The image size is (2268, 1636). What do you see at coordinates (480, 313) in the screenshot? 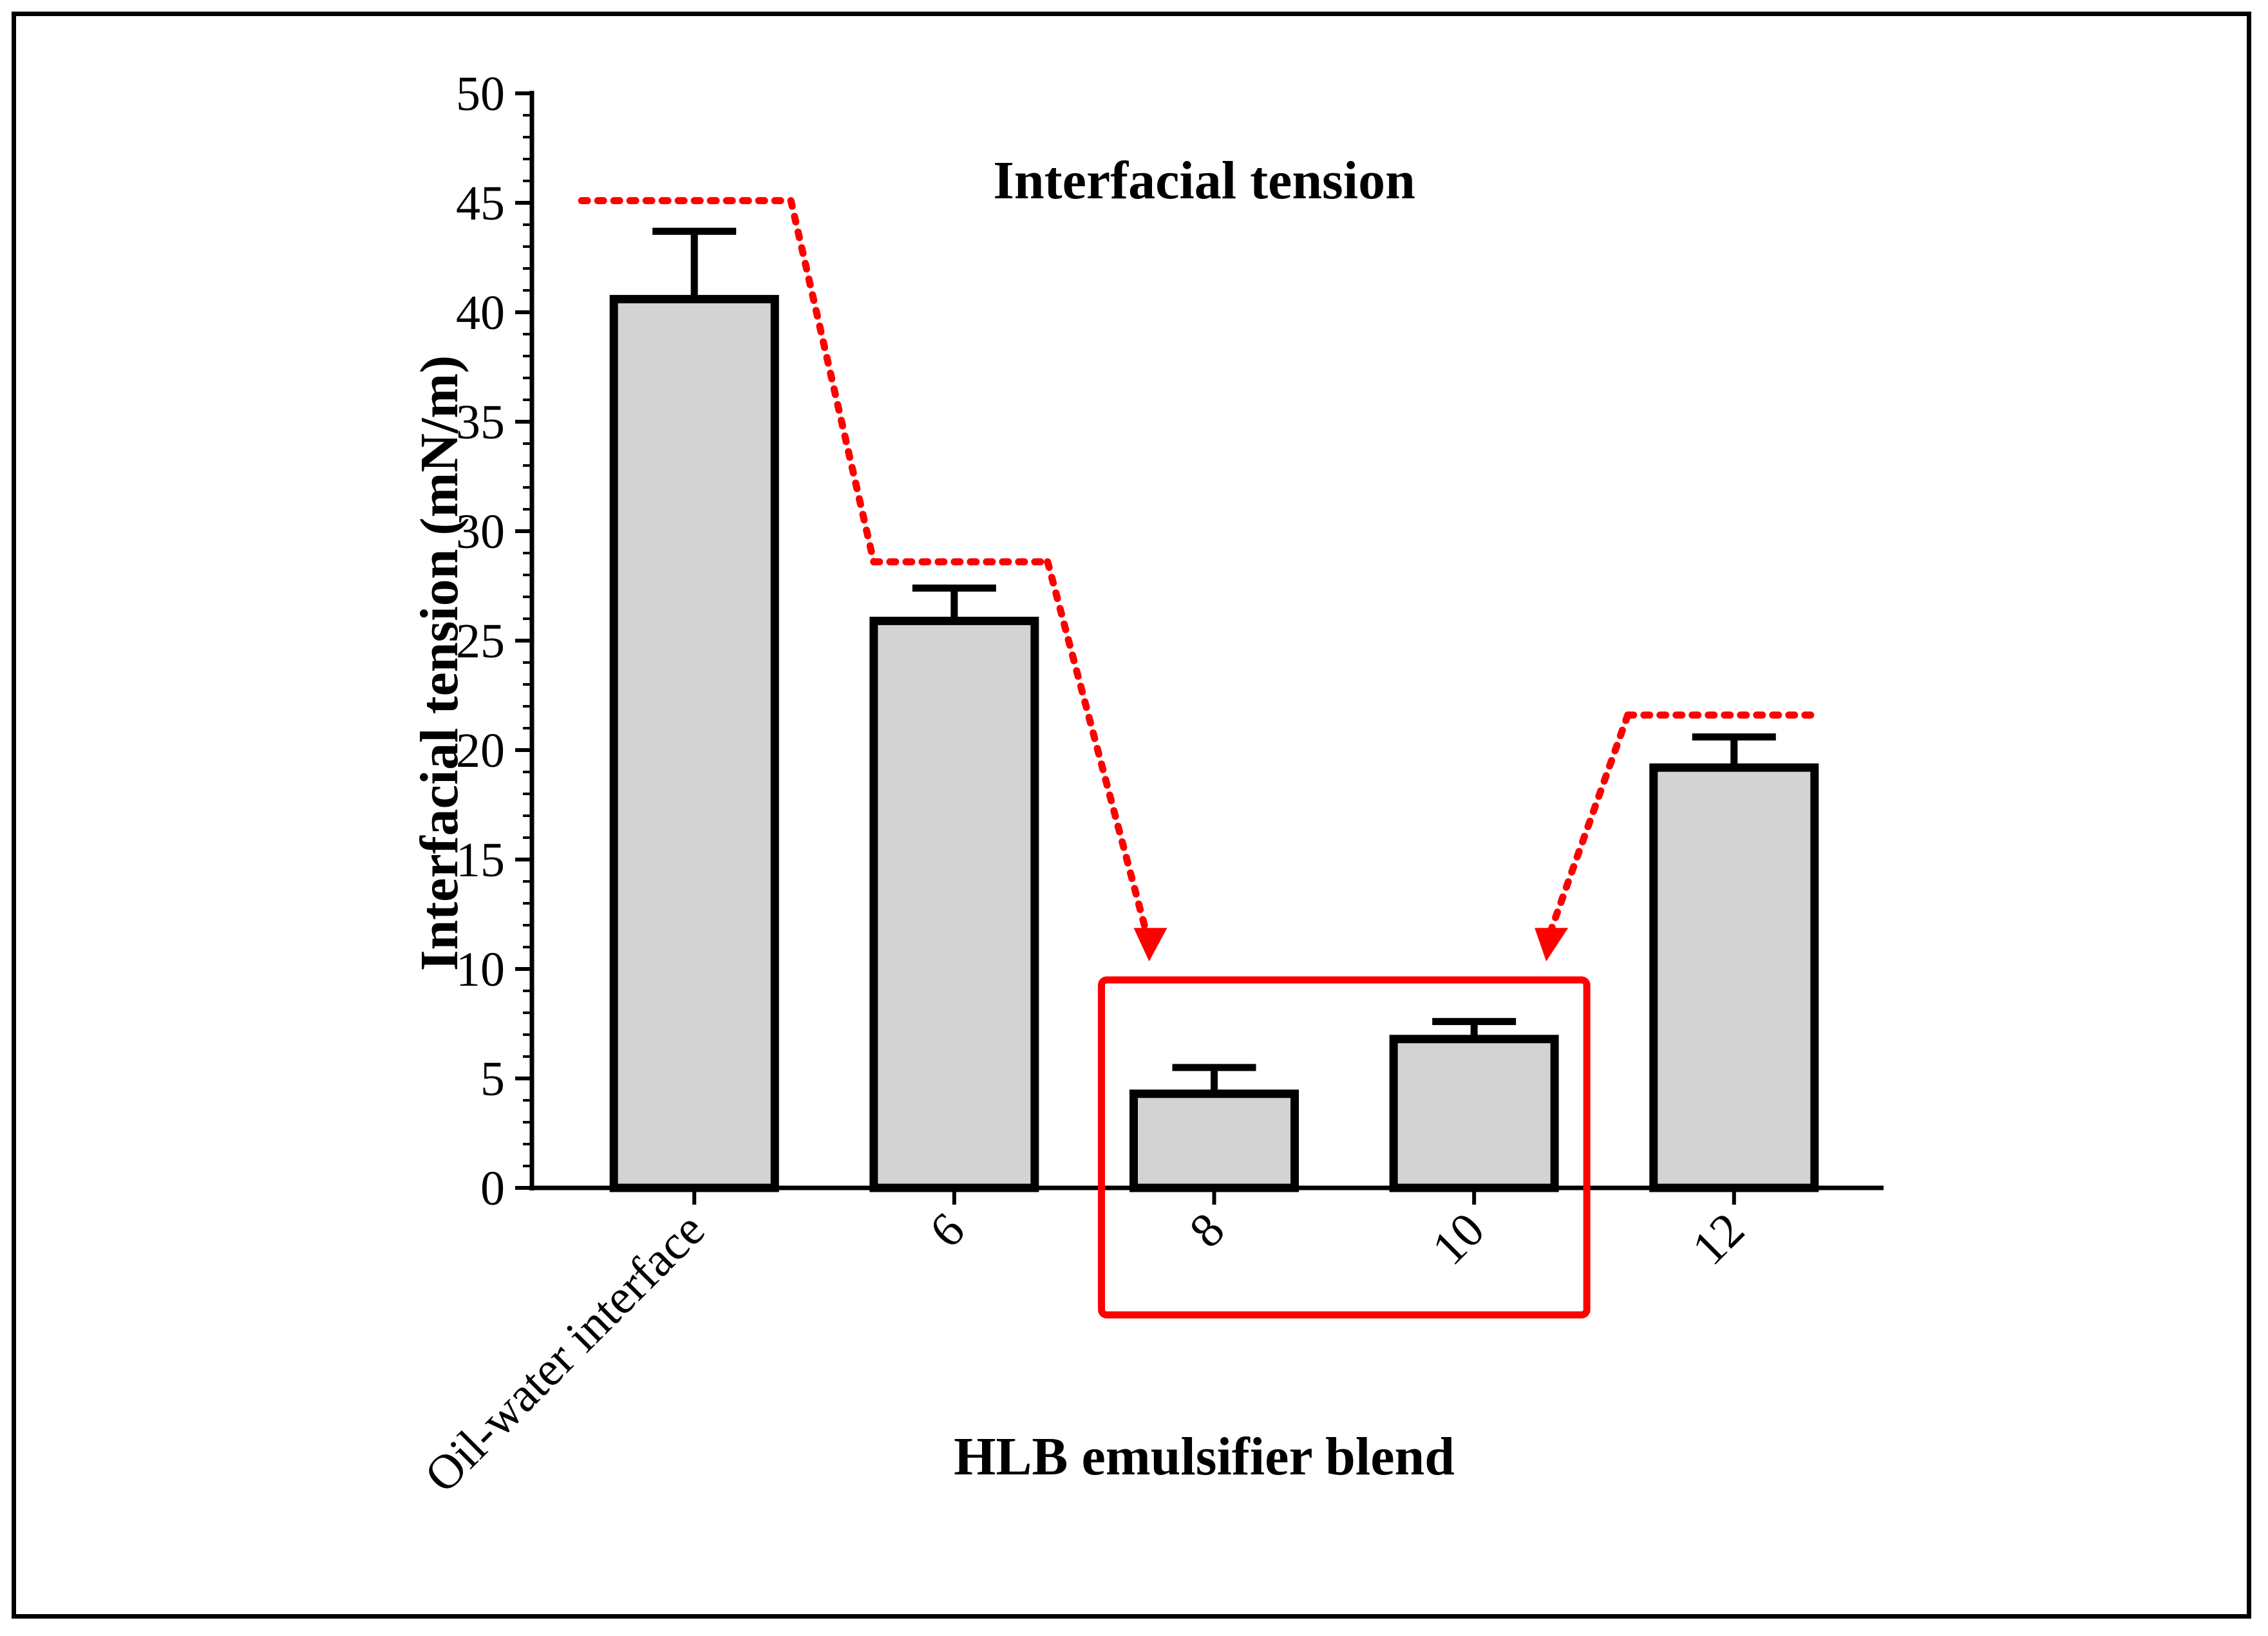
I see `y-tick-label: 40` at bounding box center [480, 313].